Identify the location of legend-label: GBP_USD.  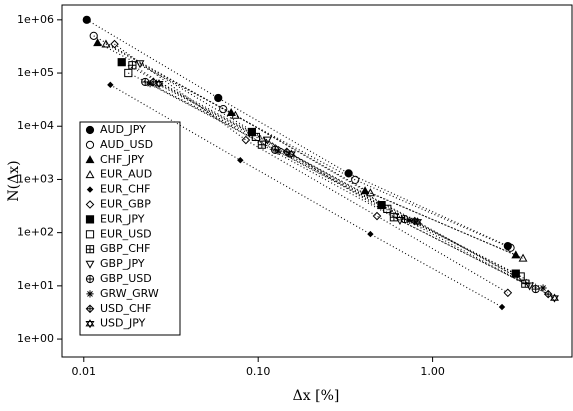
(126, 278).